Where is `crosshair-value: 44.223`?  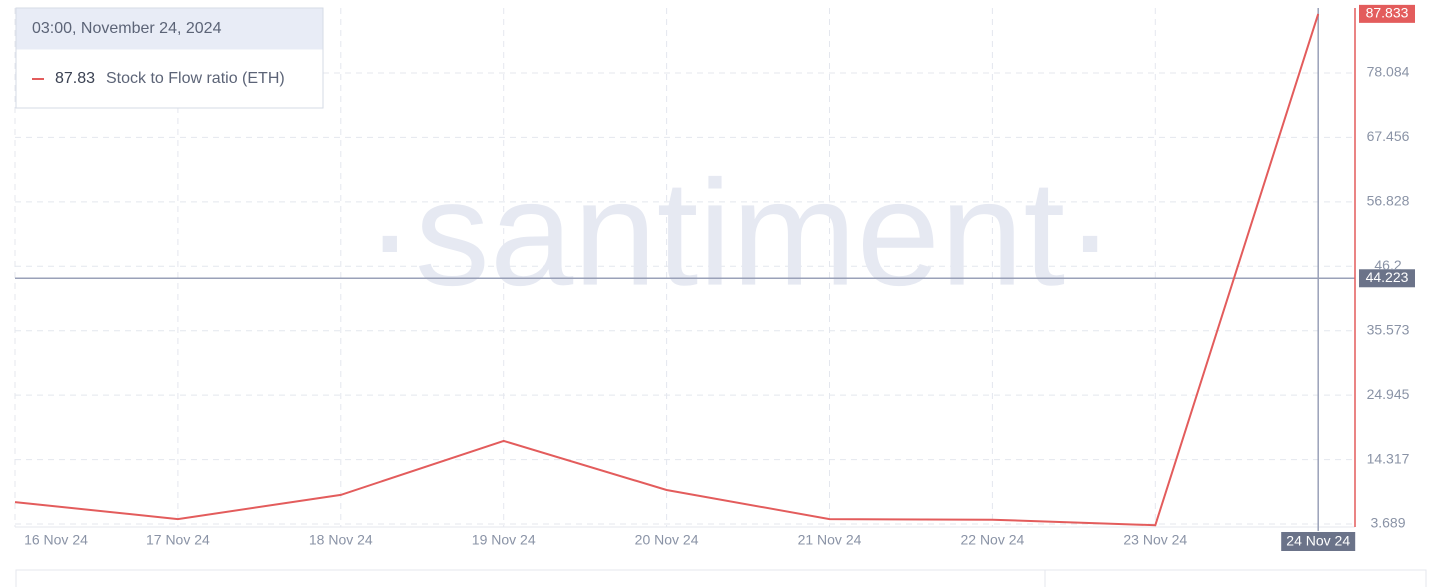 crosshair-value: 44.223 is located at coordinates (1387, 277).